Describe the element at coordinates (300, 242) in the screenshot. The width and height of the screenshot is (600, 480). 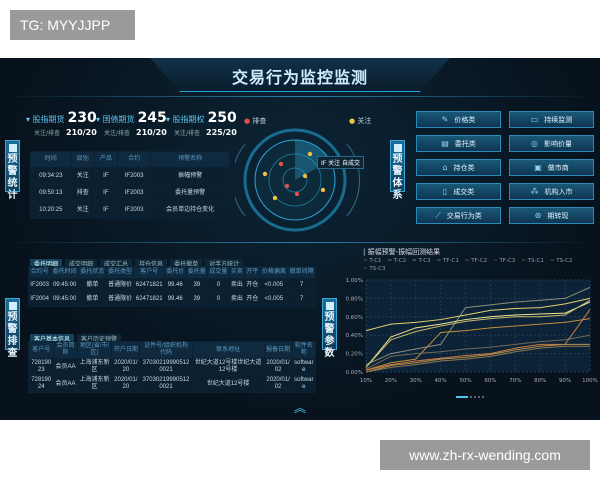
I see `divider` at that location.